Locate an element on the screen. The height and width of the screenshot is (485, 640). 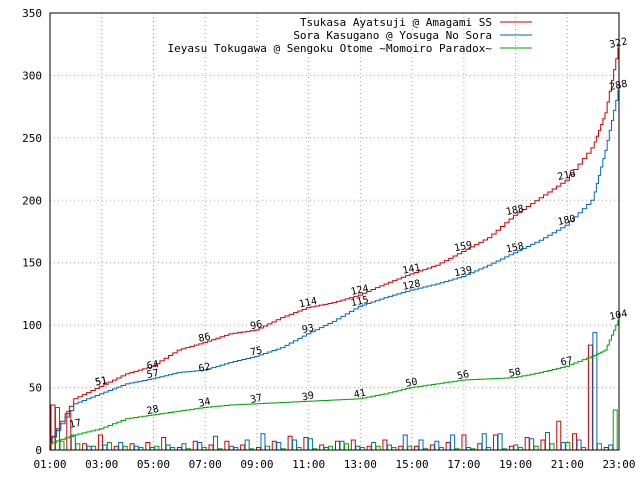
x-tick-label: 07:00 is located at coordinates (205, 464).